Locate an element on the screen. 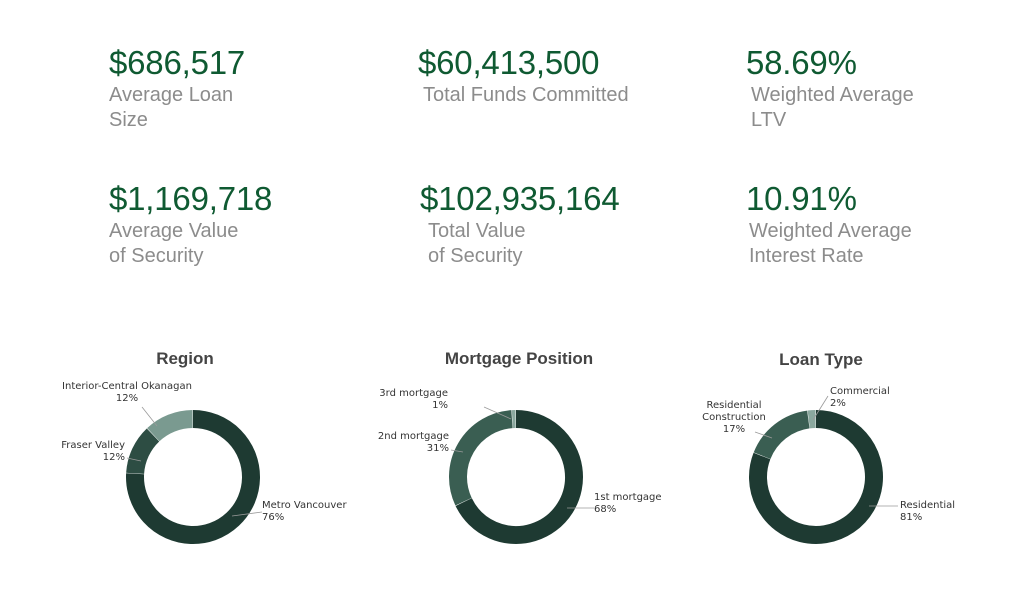 The width and height of the screenshot is (1024, 611). stat-label-line: Total Funds Committed is located at coordinates (526, 95).